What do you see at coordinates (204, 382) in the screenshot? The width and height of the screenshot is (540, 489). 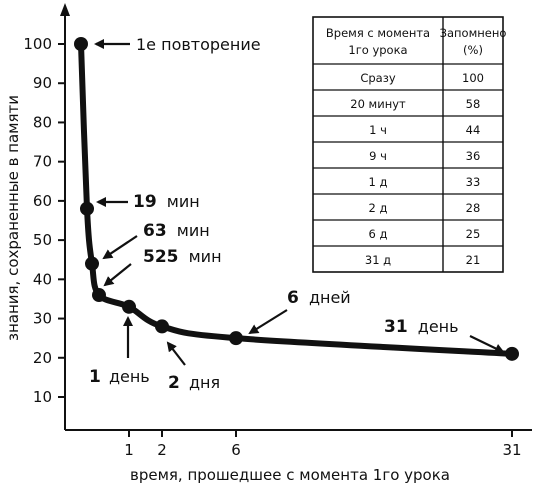 I see `annotation-d2-unit: дня` at bounding box center [204, 382].